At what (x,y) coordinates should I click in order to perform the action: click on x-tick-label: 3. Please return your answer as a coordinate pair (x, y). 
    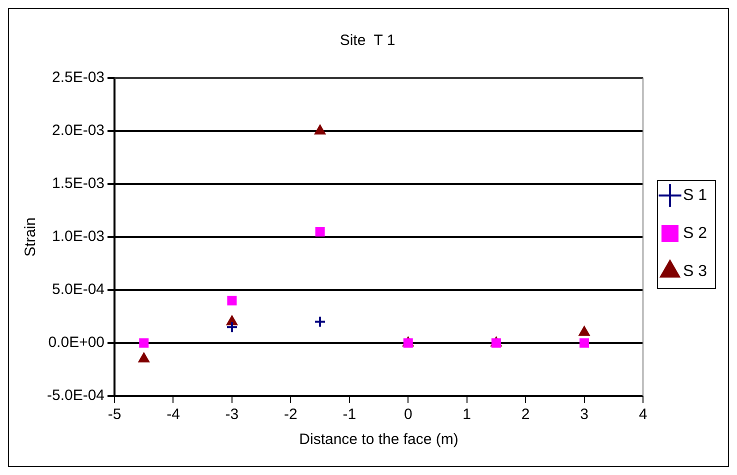
    Looking at the image, I should click on (584, 415).